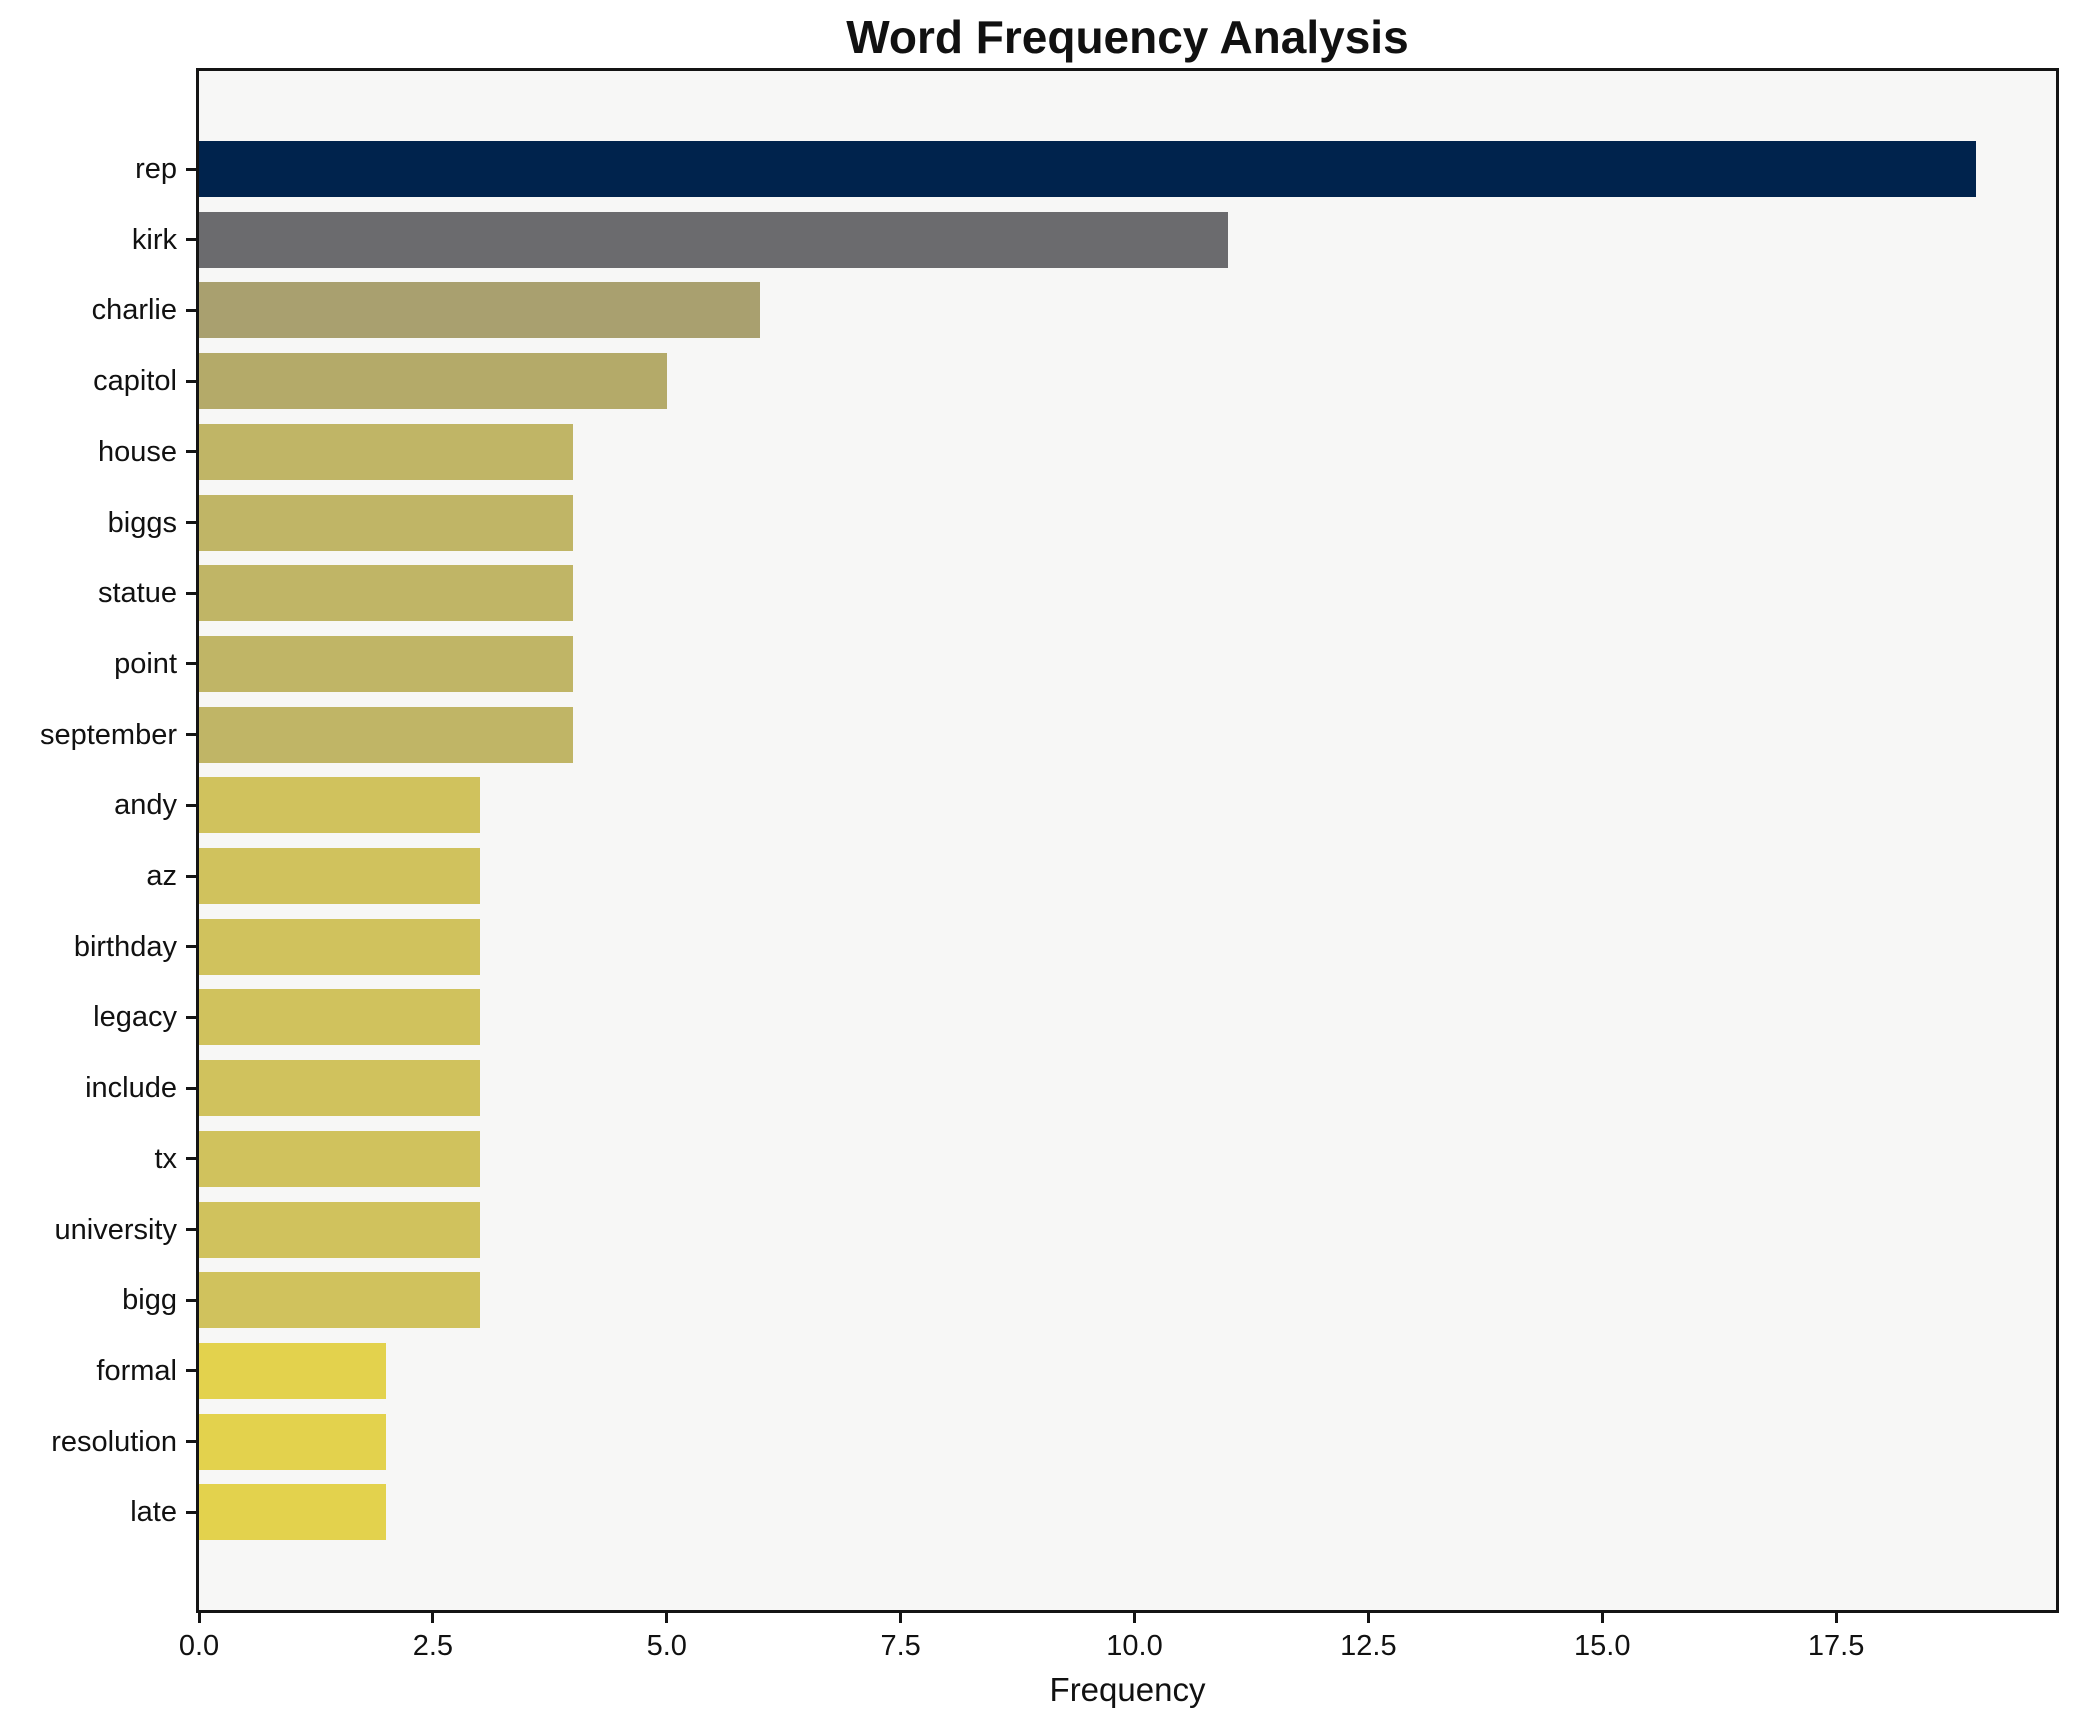  What do you see at coordinates (1127, 37) in the screenshot?
I see `chart-title: Word Frequency Analysis` at bounding box center [1127, 37].